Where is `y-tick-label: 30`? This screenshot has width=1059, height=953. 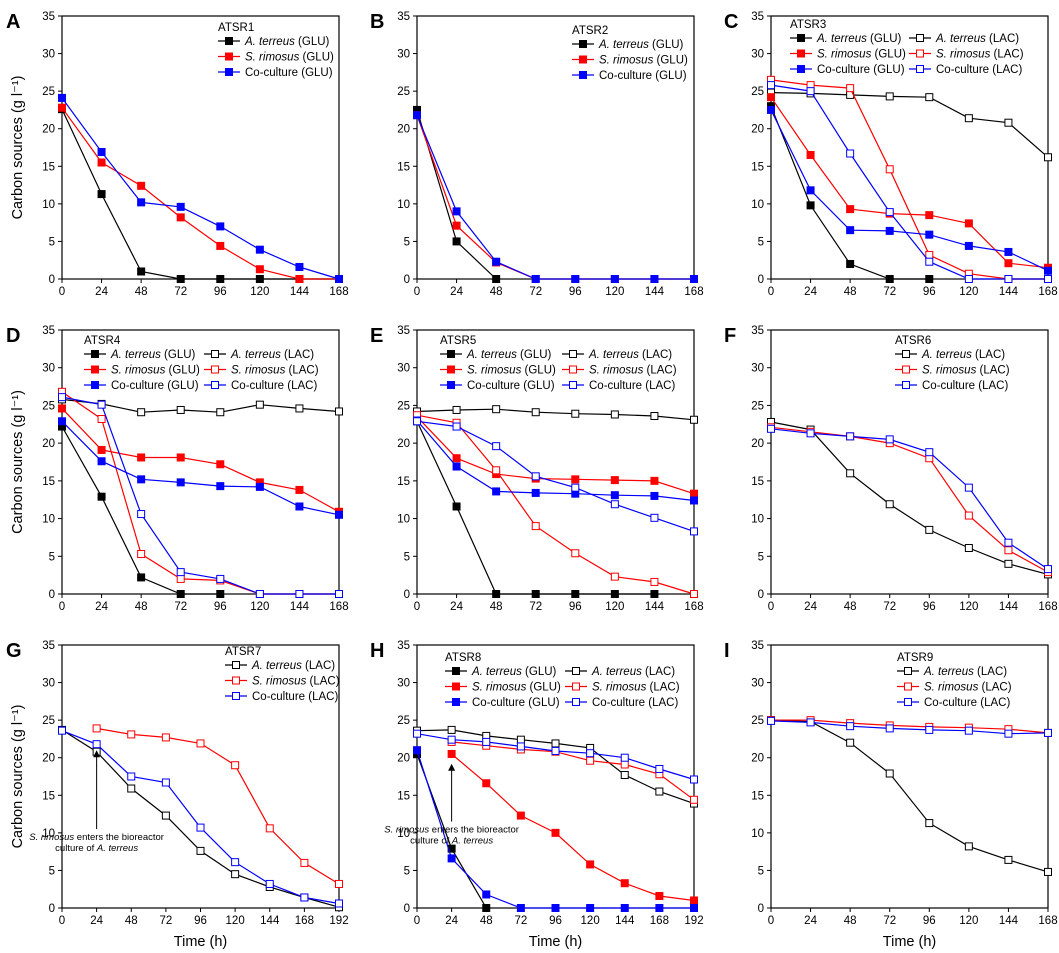
y-tick-label: 30 is located at coordinates (757, 55).